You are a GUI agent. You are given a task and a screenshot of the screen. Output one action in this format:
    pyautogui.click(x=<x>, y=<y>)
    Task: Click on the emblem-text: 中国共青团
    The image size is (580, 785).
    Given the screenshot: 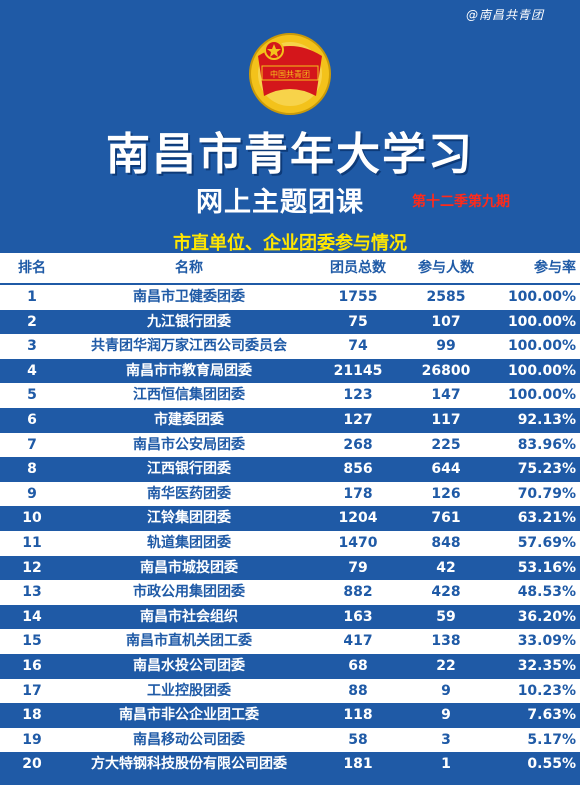 What is the action you would take?
    pyautogui.click(x=290, y=74)
    